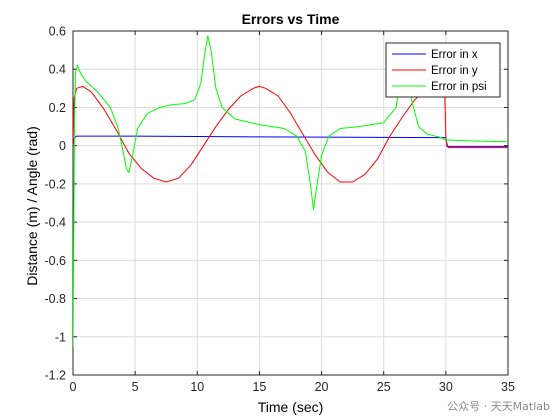  Describe the element at coordinates (197, 387) in the screenshot. I see `x-tick-label: 10` at that location.